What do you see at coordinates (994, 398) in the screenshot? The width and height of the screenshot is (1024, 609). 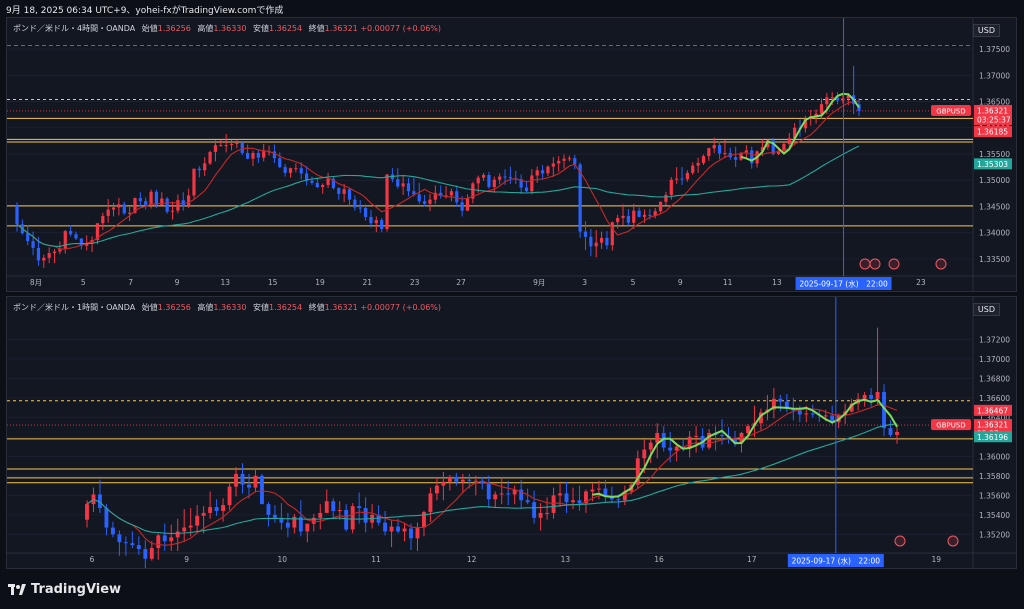 I see `y-tick-label: 1.36600` at bounding box center [994, 398].